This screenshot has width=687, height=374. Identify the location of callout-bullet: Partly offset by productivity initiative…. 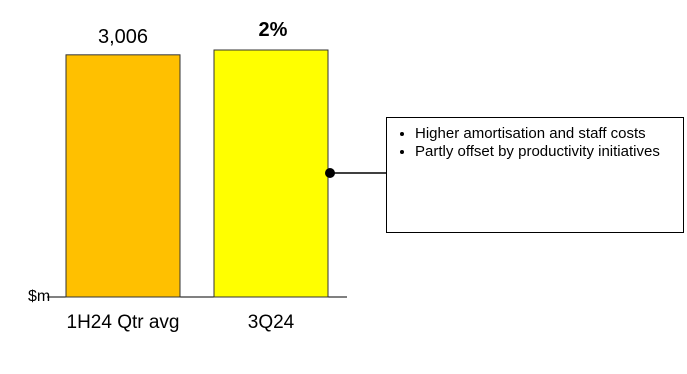
(544, 152).